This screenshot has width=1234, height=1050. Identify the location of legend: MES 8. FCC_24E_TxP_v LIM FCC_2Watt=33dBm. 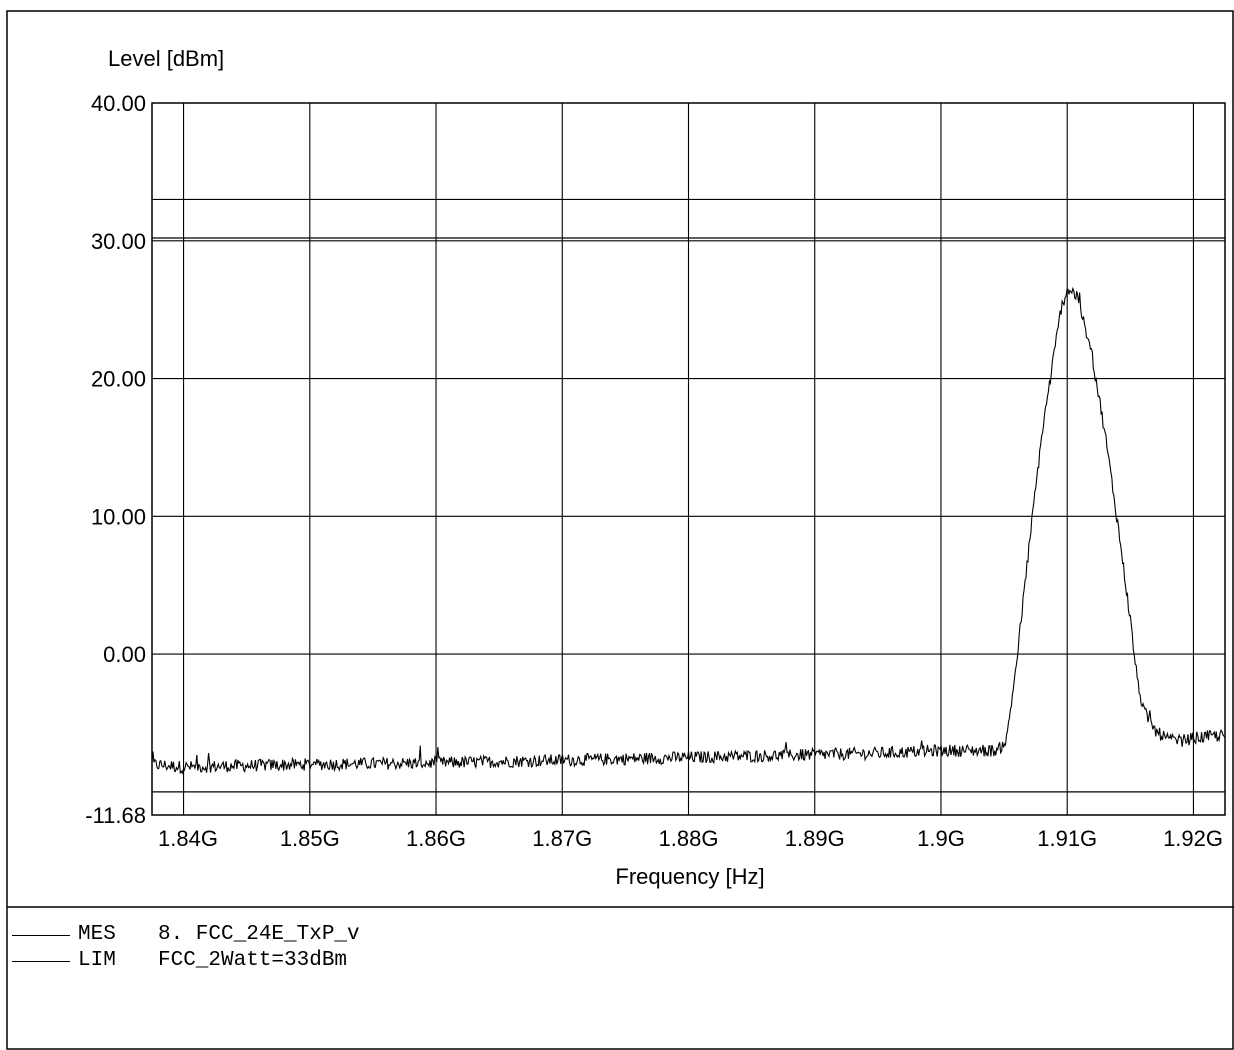
(186, 948).